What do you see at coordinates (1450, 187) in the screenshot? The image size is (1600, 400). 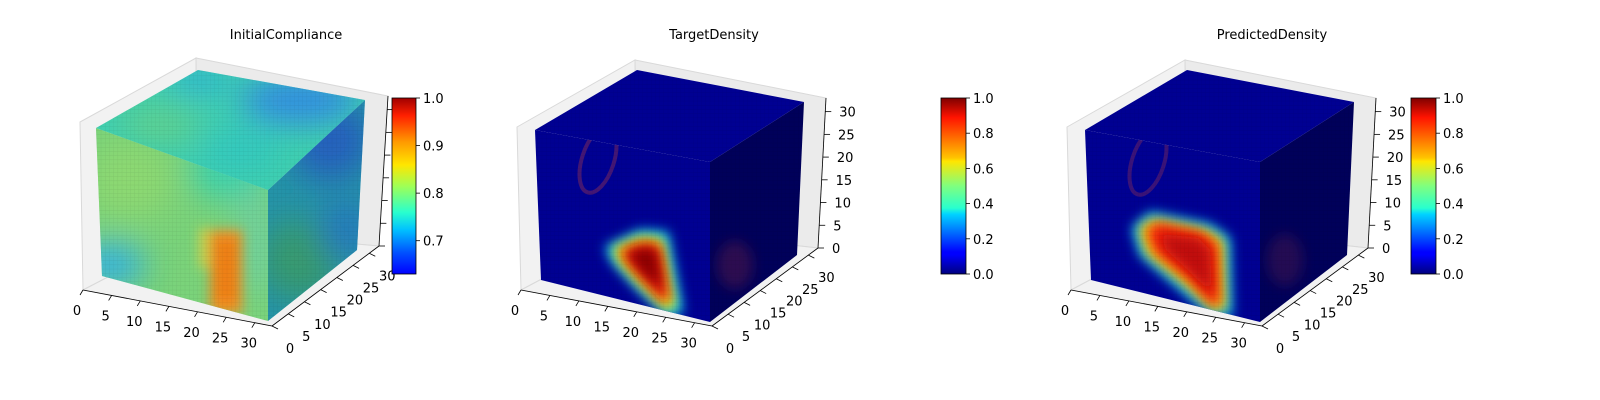 I see `colorbar-ticks: 0.0 0.2 0.4 0.6 0.8 1.0` at bounding box center [1450, 187].